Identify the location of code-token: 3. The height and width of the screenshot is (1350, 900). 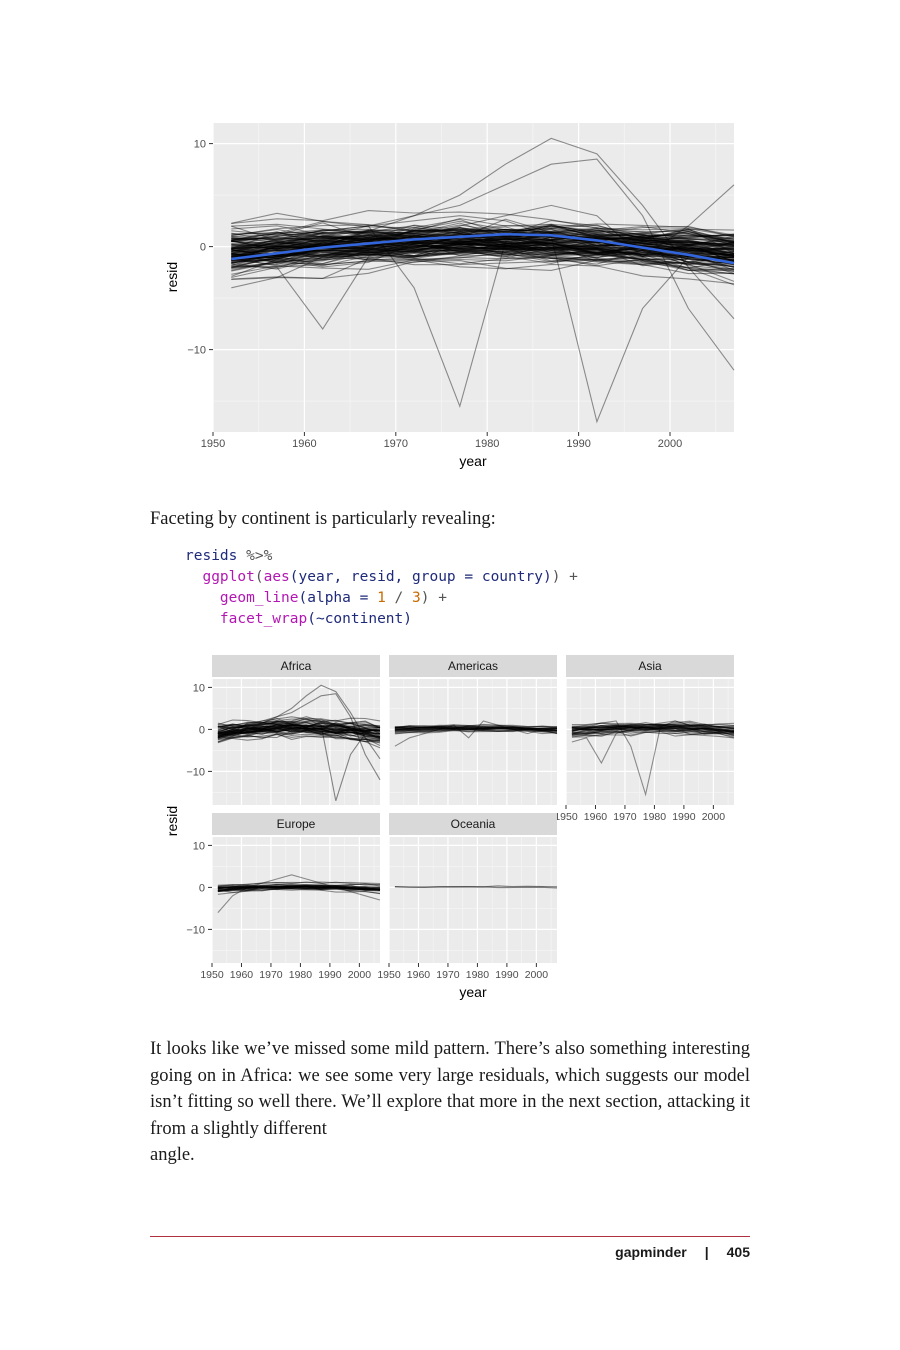
(416, 598).